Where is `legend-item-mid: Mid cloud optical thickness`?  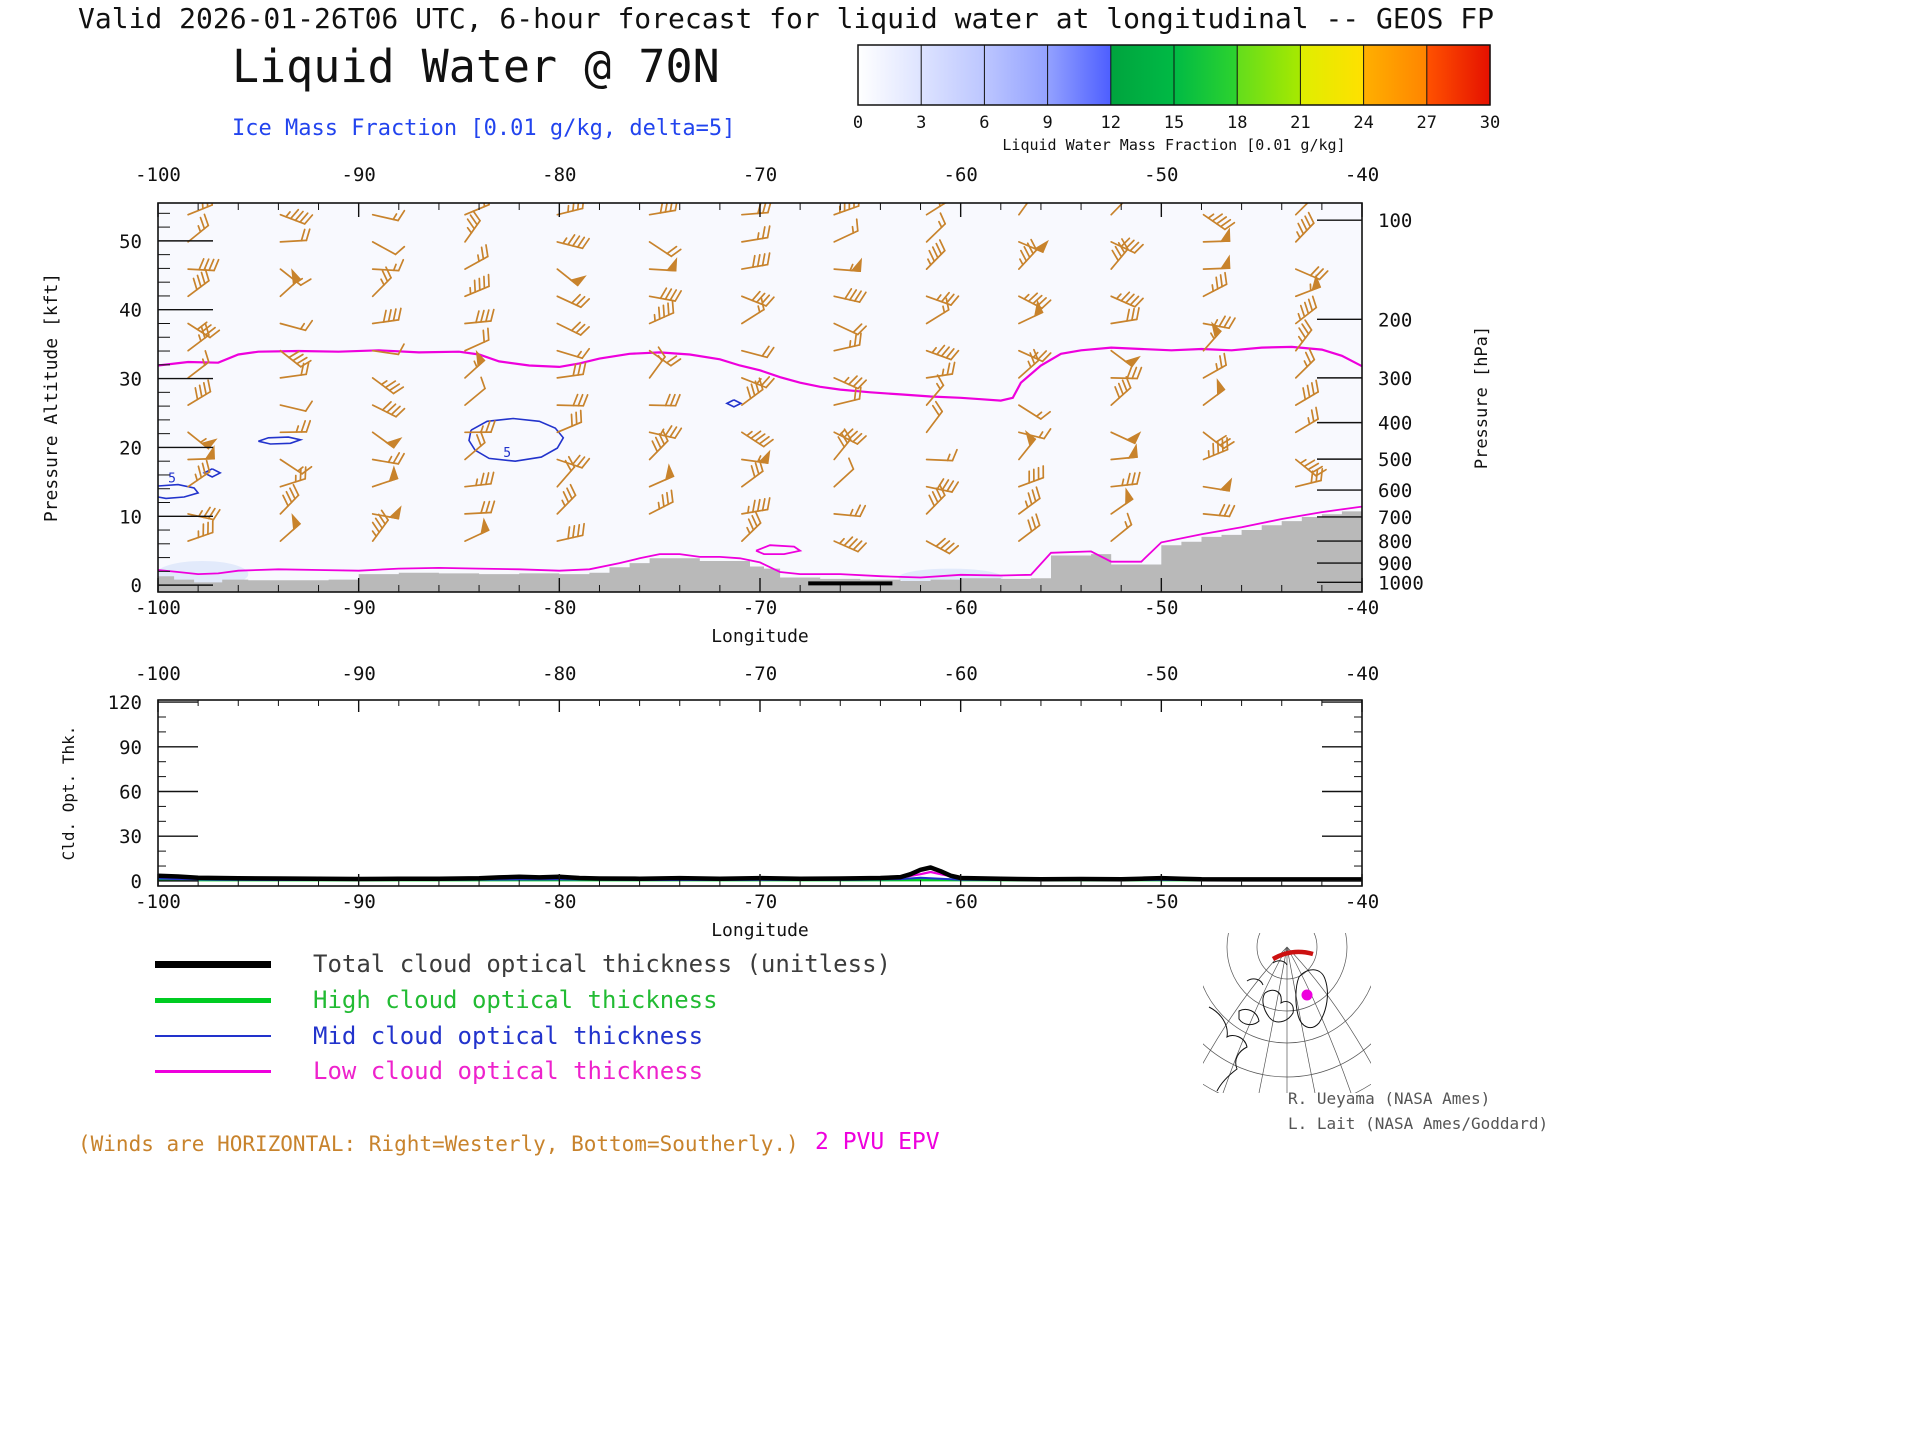 legend-item-mid: Mid cloud optical thickness is located at coordinates (429, 1036).